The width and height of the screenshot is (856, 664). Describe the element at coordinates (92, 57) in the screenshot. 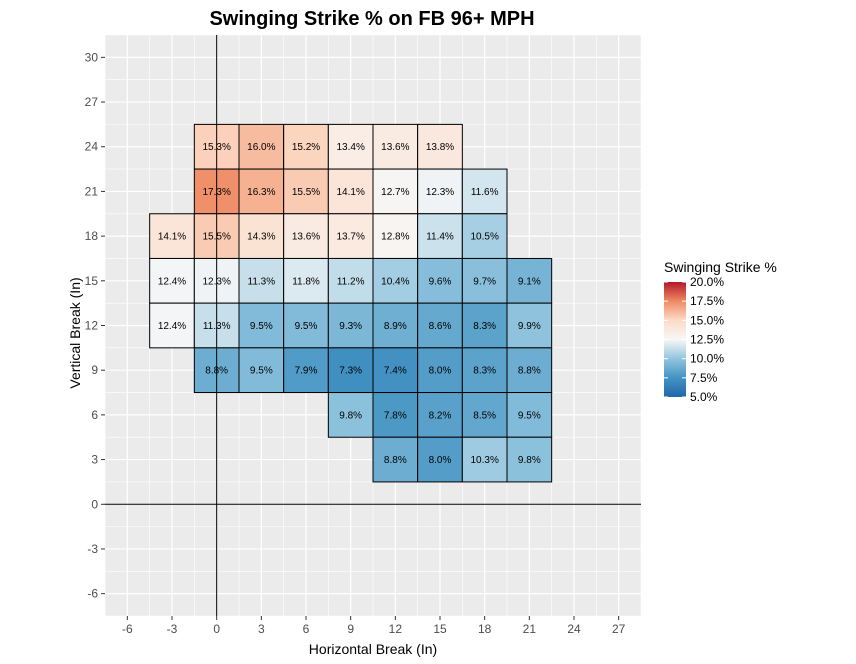

I see `y-tick-label: 30` at that location.